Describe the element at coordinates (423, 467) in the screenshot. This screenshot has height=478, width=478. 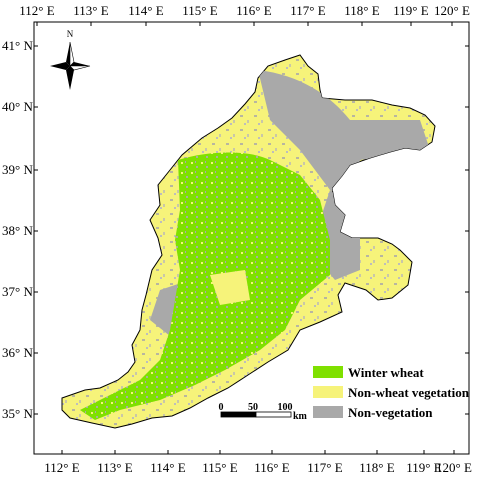
I see `bottom-tick-label: 119° E` at that location.